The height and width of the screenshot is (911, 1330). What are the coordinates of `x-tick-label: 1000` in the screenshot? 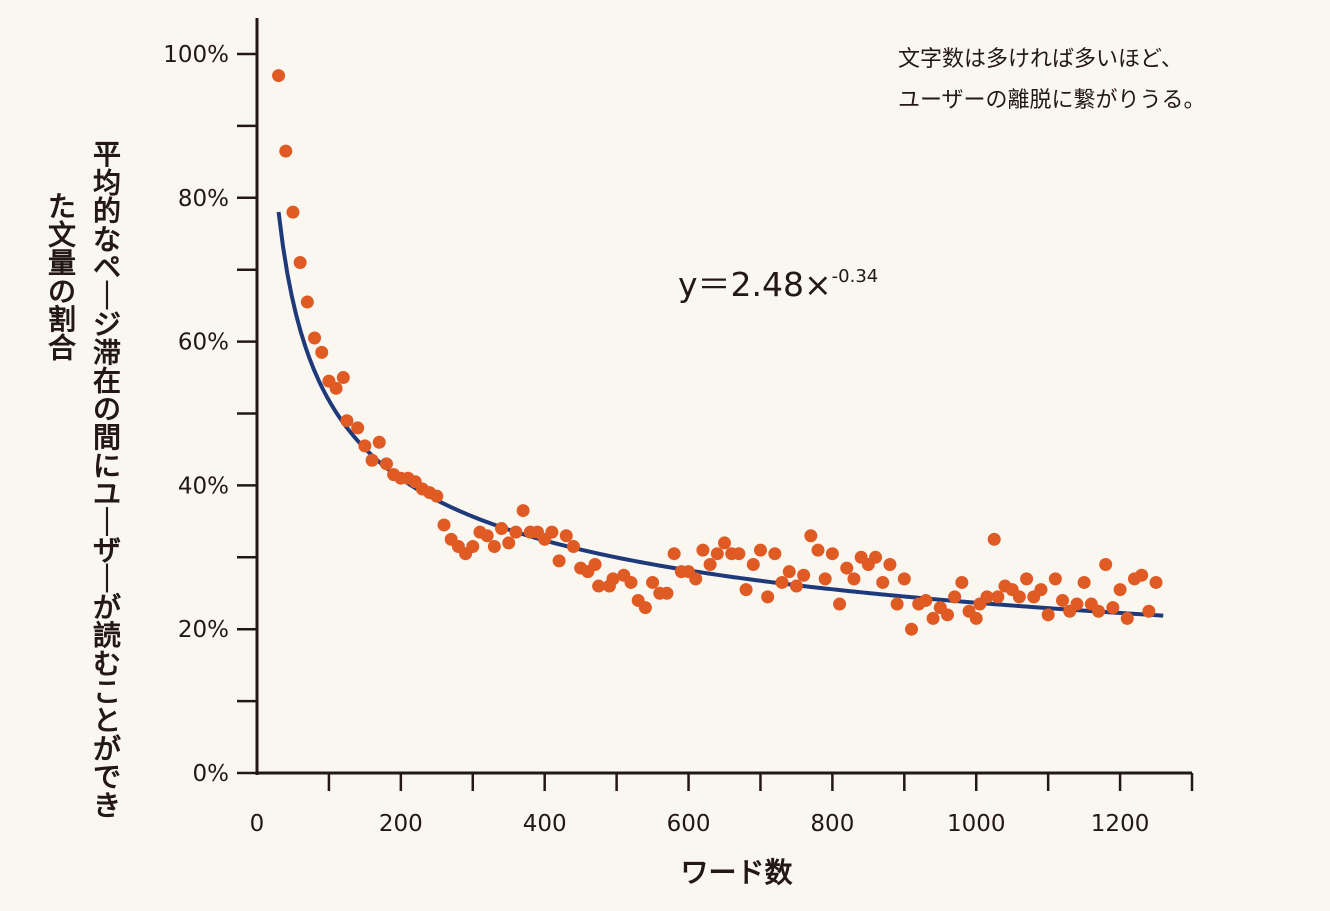 It's located at (976, 824).